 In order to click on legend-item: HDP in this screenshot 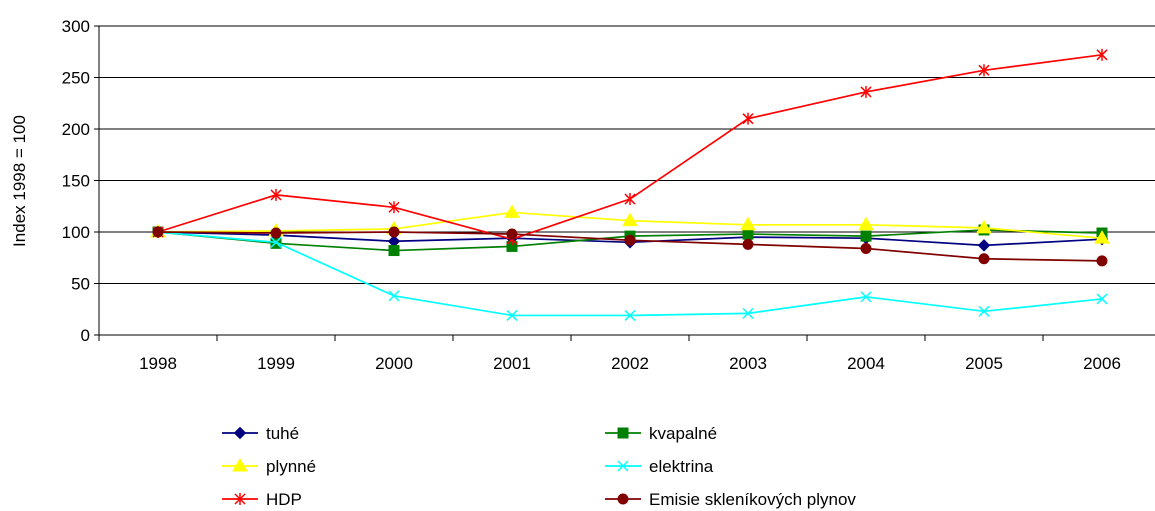, I will do `click(262, 499)`.